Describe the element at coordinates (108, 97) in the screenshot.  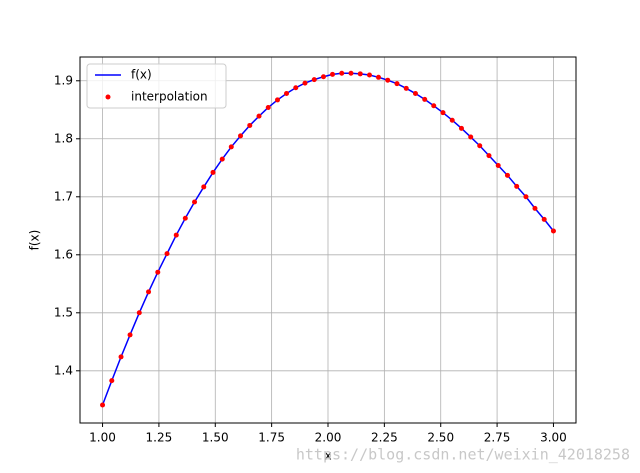
I see `legend-swatch` at that location.